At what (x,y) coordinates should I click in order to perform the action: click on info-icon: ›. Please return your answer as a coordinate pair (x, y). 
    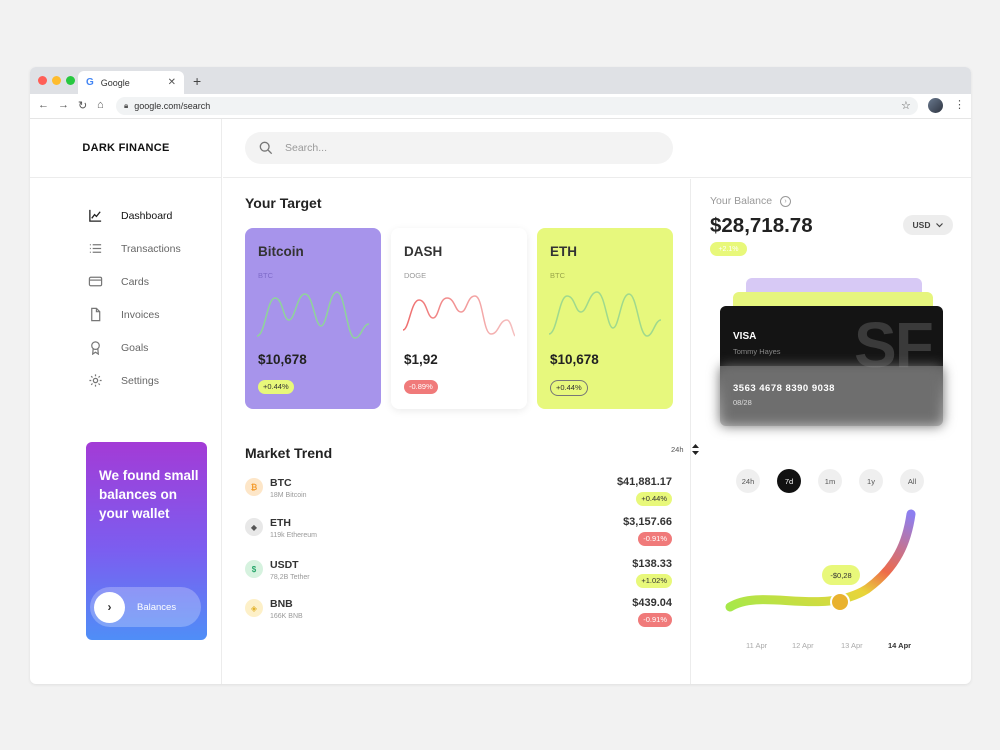
    Looking at the image, I should click on (786, 201).